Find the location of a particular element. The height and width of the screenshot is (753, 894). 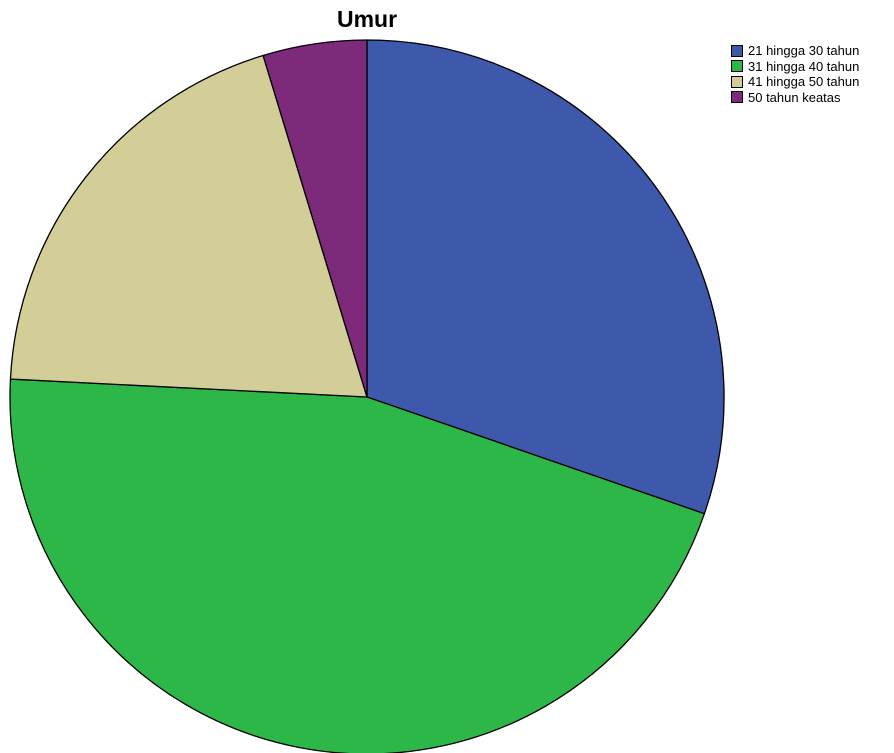

legend-item: 50 tahun keatas is located at coordinates (795, 98).